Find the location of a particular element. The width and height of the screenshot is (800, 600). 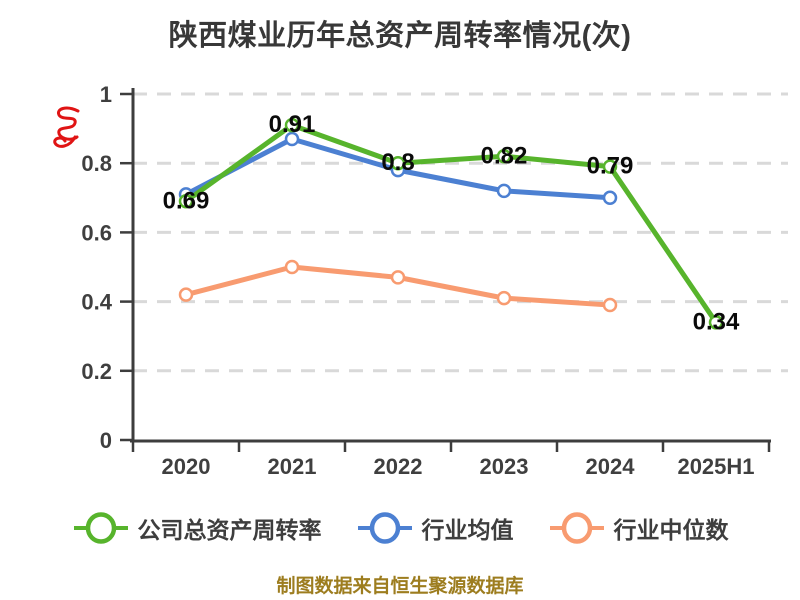

data-label: 0.34 is located at coordinates (716, 321).